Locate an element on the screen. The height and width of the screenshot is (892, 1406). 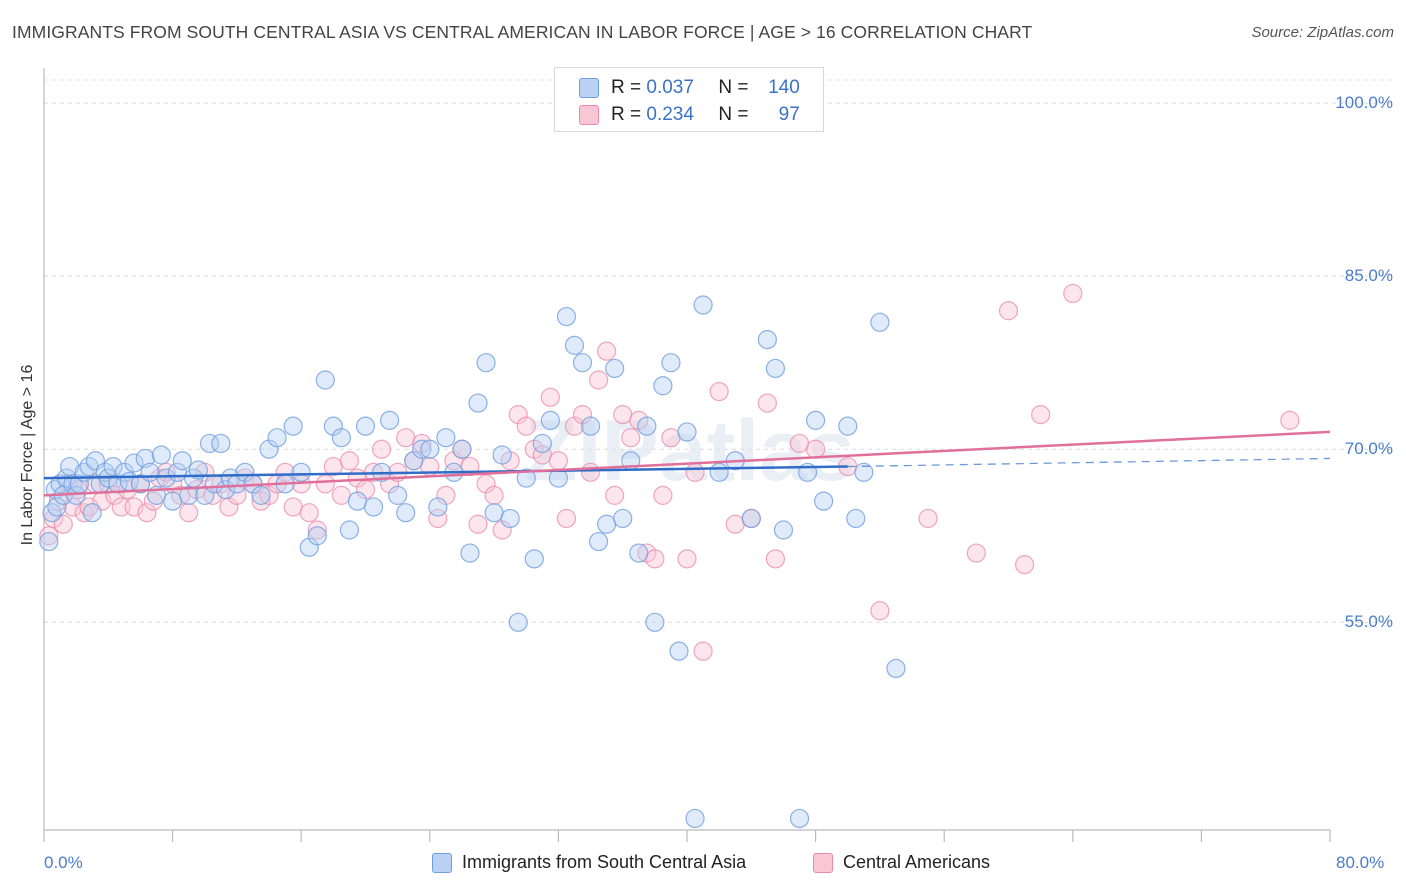
correlation-legend: R = 0.037 N = 140 R = 0.234 N = 97 is located at coordinates (689, 99).